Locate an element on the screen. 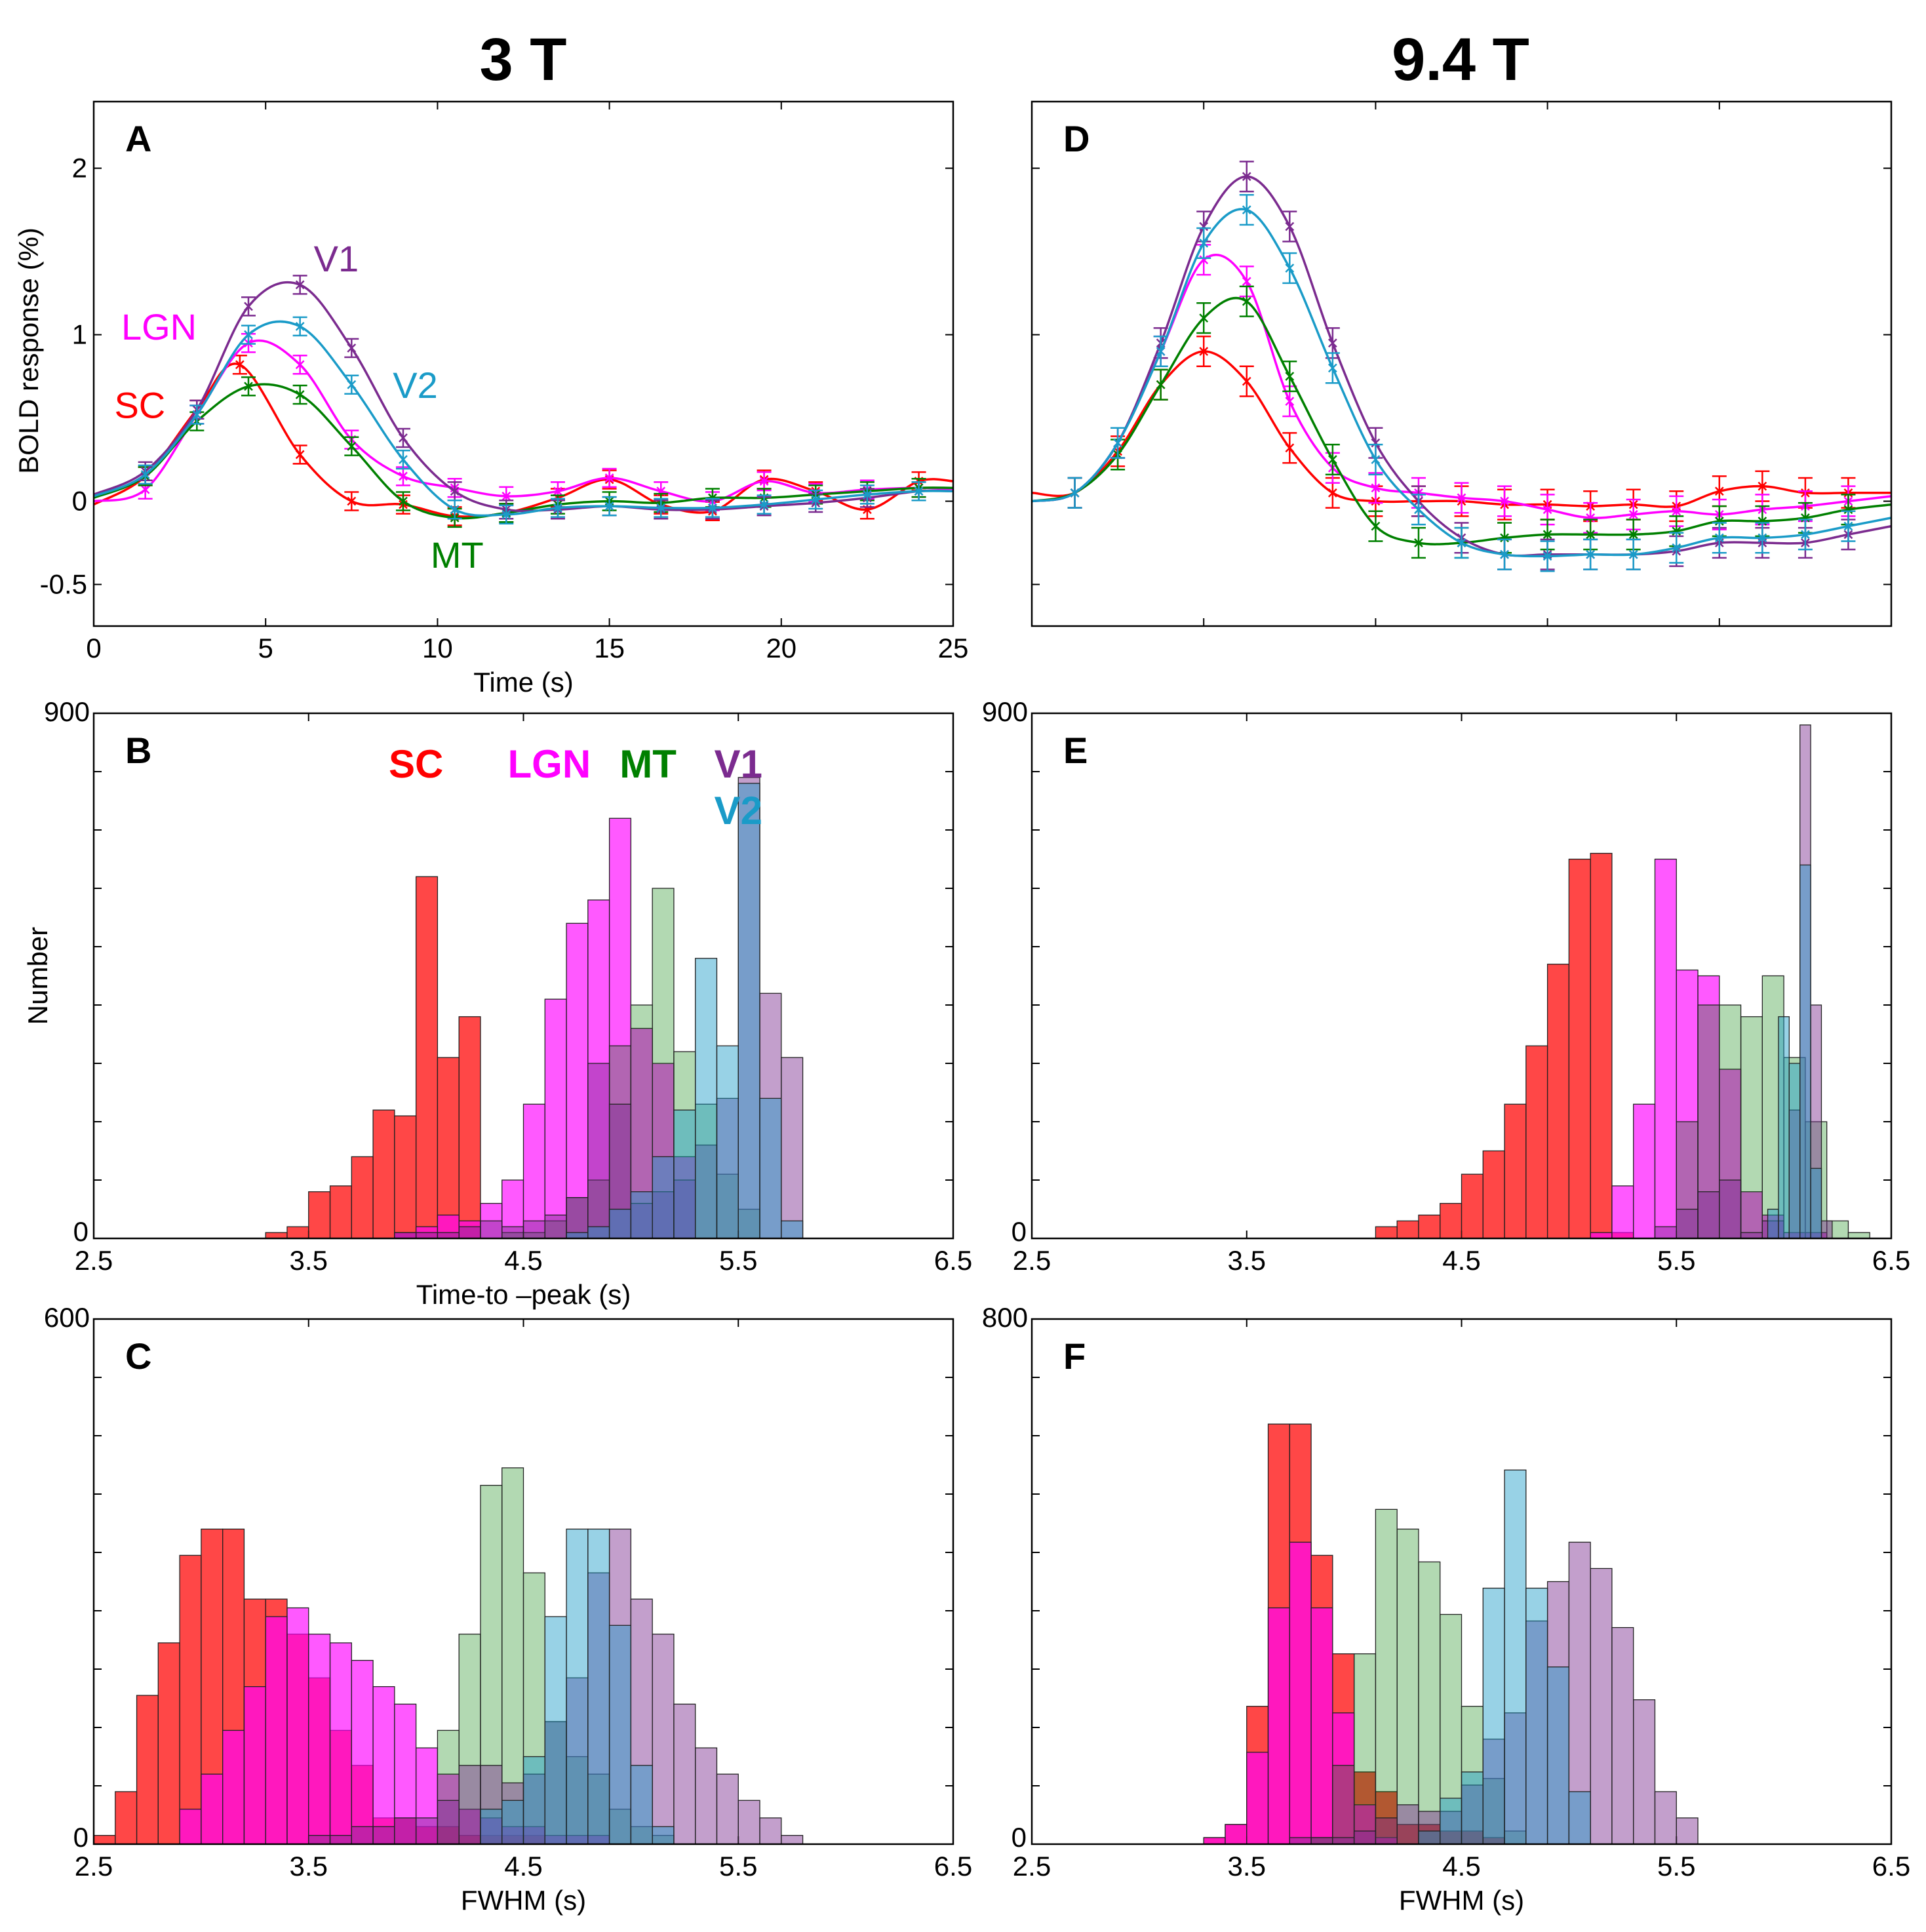 This screenshot has width=1926, height=1932. curve-label-sc: SC is located at coordinates (139, 405).